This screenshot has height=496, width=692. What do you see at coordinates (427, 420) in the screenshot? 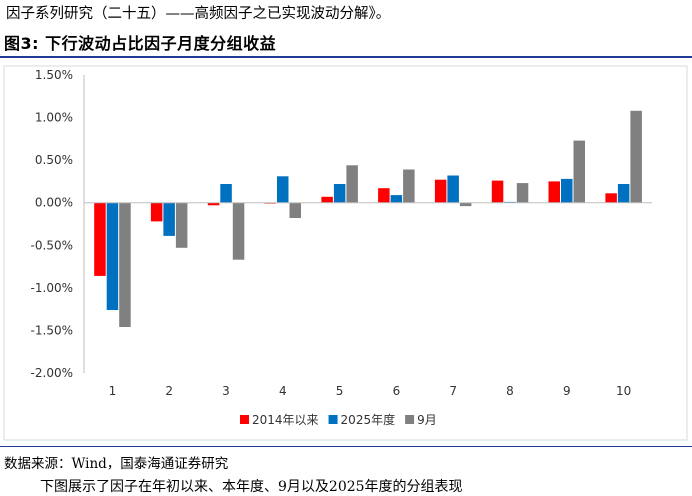
I see `legend-label: 9月` at bounding box center [427, 420].